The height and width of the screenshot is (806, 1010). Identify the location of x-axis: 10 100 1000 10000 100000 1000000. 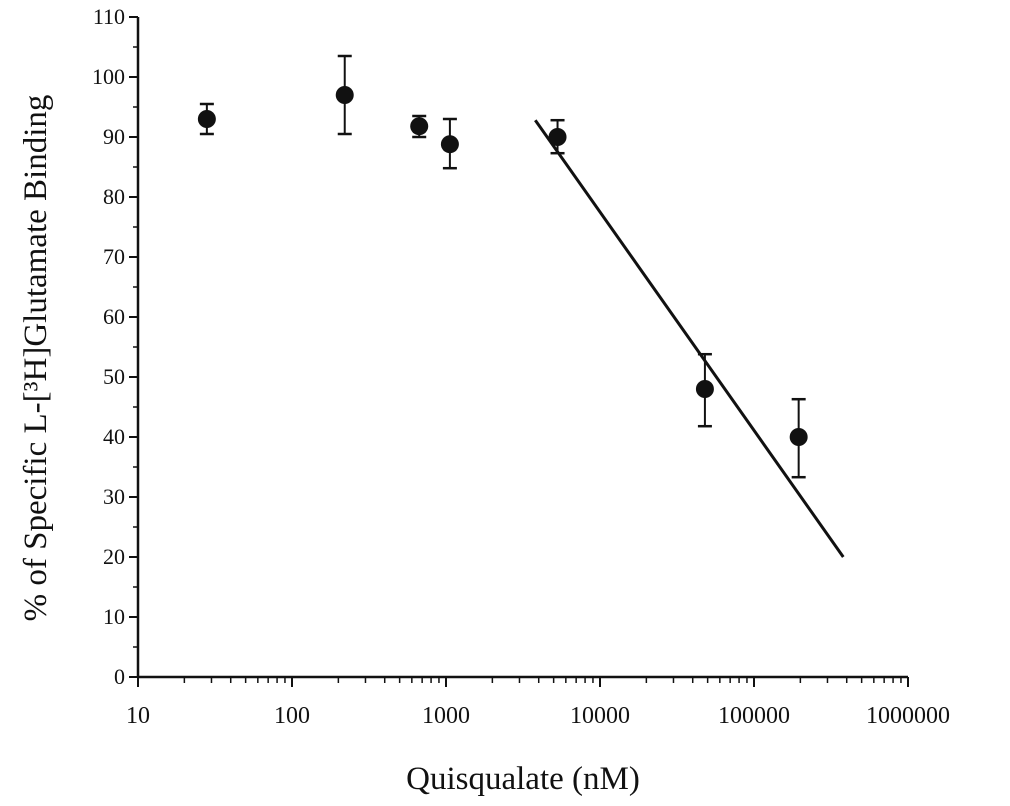
(538, 702).